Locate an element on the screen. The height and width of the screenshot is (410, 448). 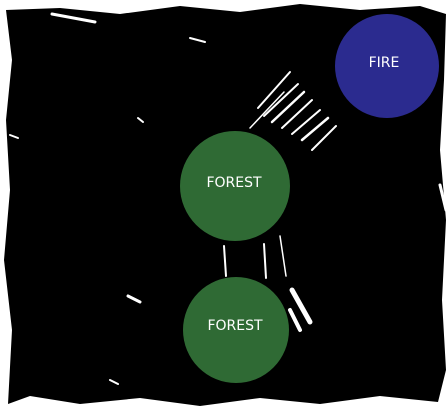
node-forest-upper: FOREST is located at coordinates (235, 186).